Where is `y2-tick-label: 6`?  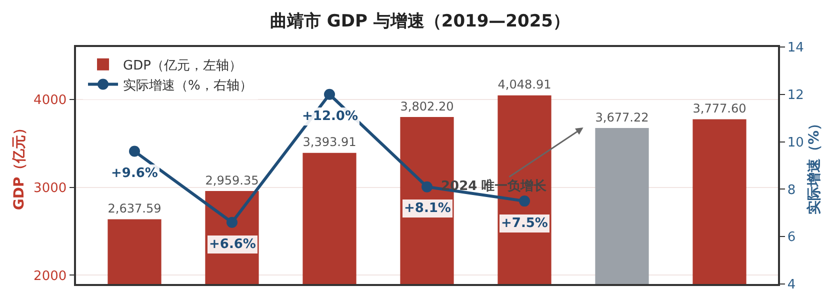
y2-tick-label: 6 is located at coordinates (791, 238).